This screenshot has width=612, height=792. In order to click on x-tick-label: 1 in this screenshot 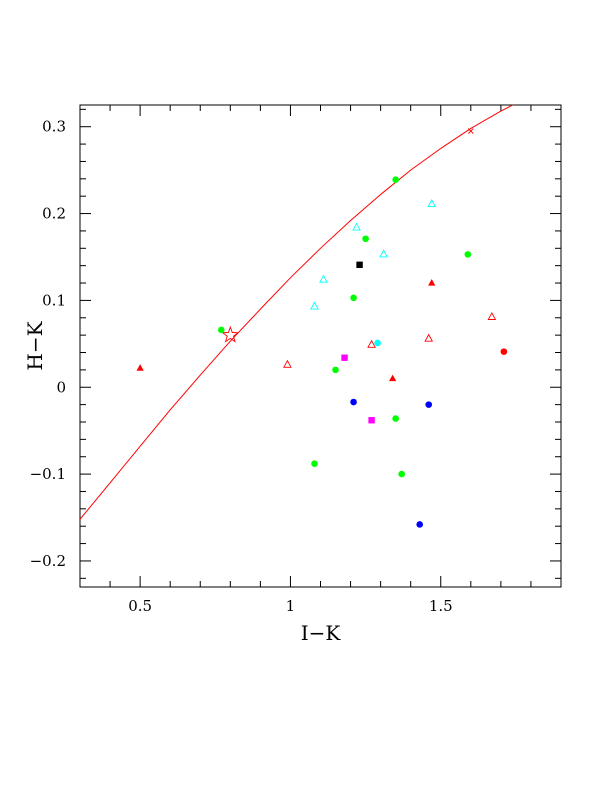, I will do `click(291, 606)`.